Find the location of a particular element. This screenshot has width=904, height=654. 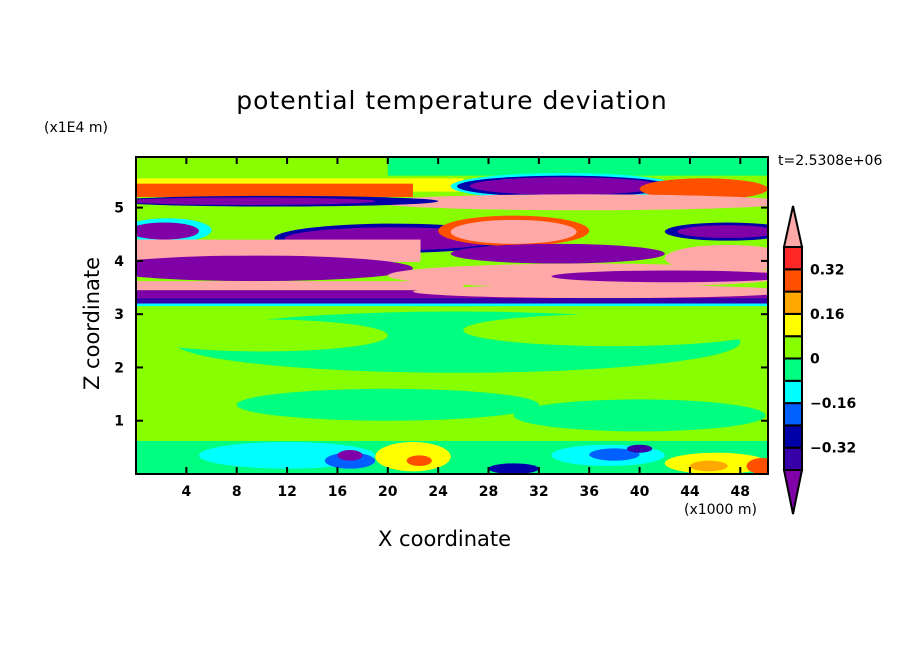

x-axis-unit: (x1000 m) is located at coordinates (720, 510).